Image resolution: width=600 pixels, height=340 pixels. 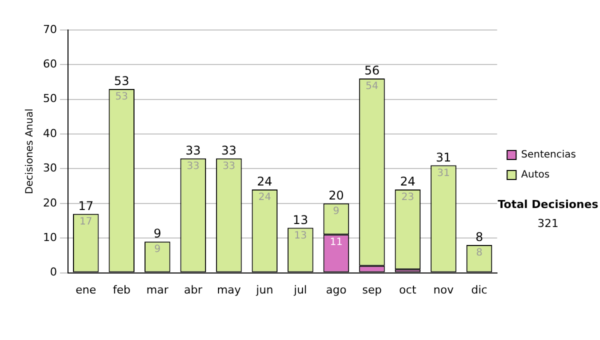 What do you see at coordinates (158, 233) in the screenshot?
I see `total-label: 9` at bounding box center [158, 233].